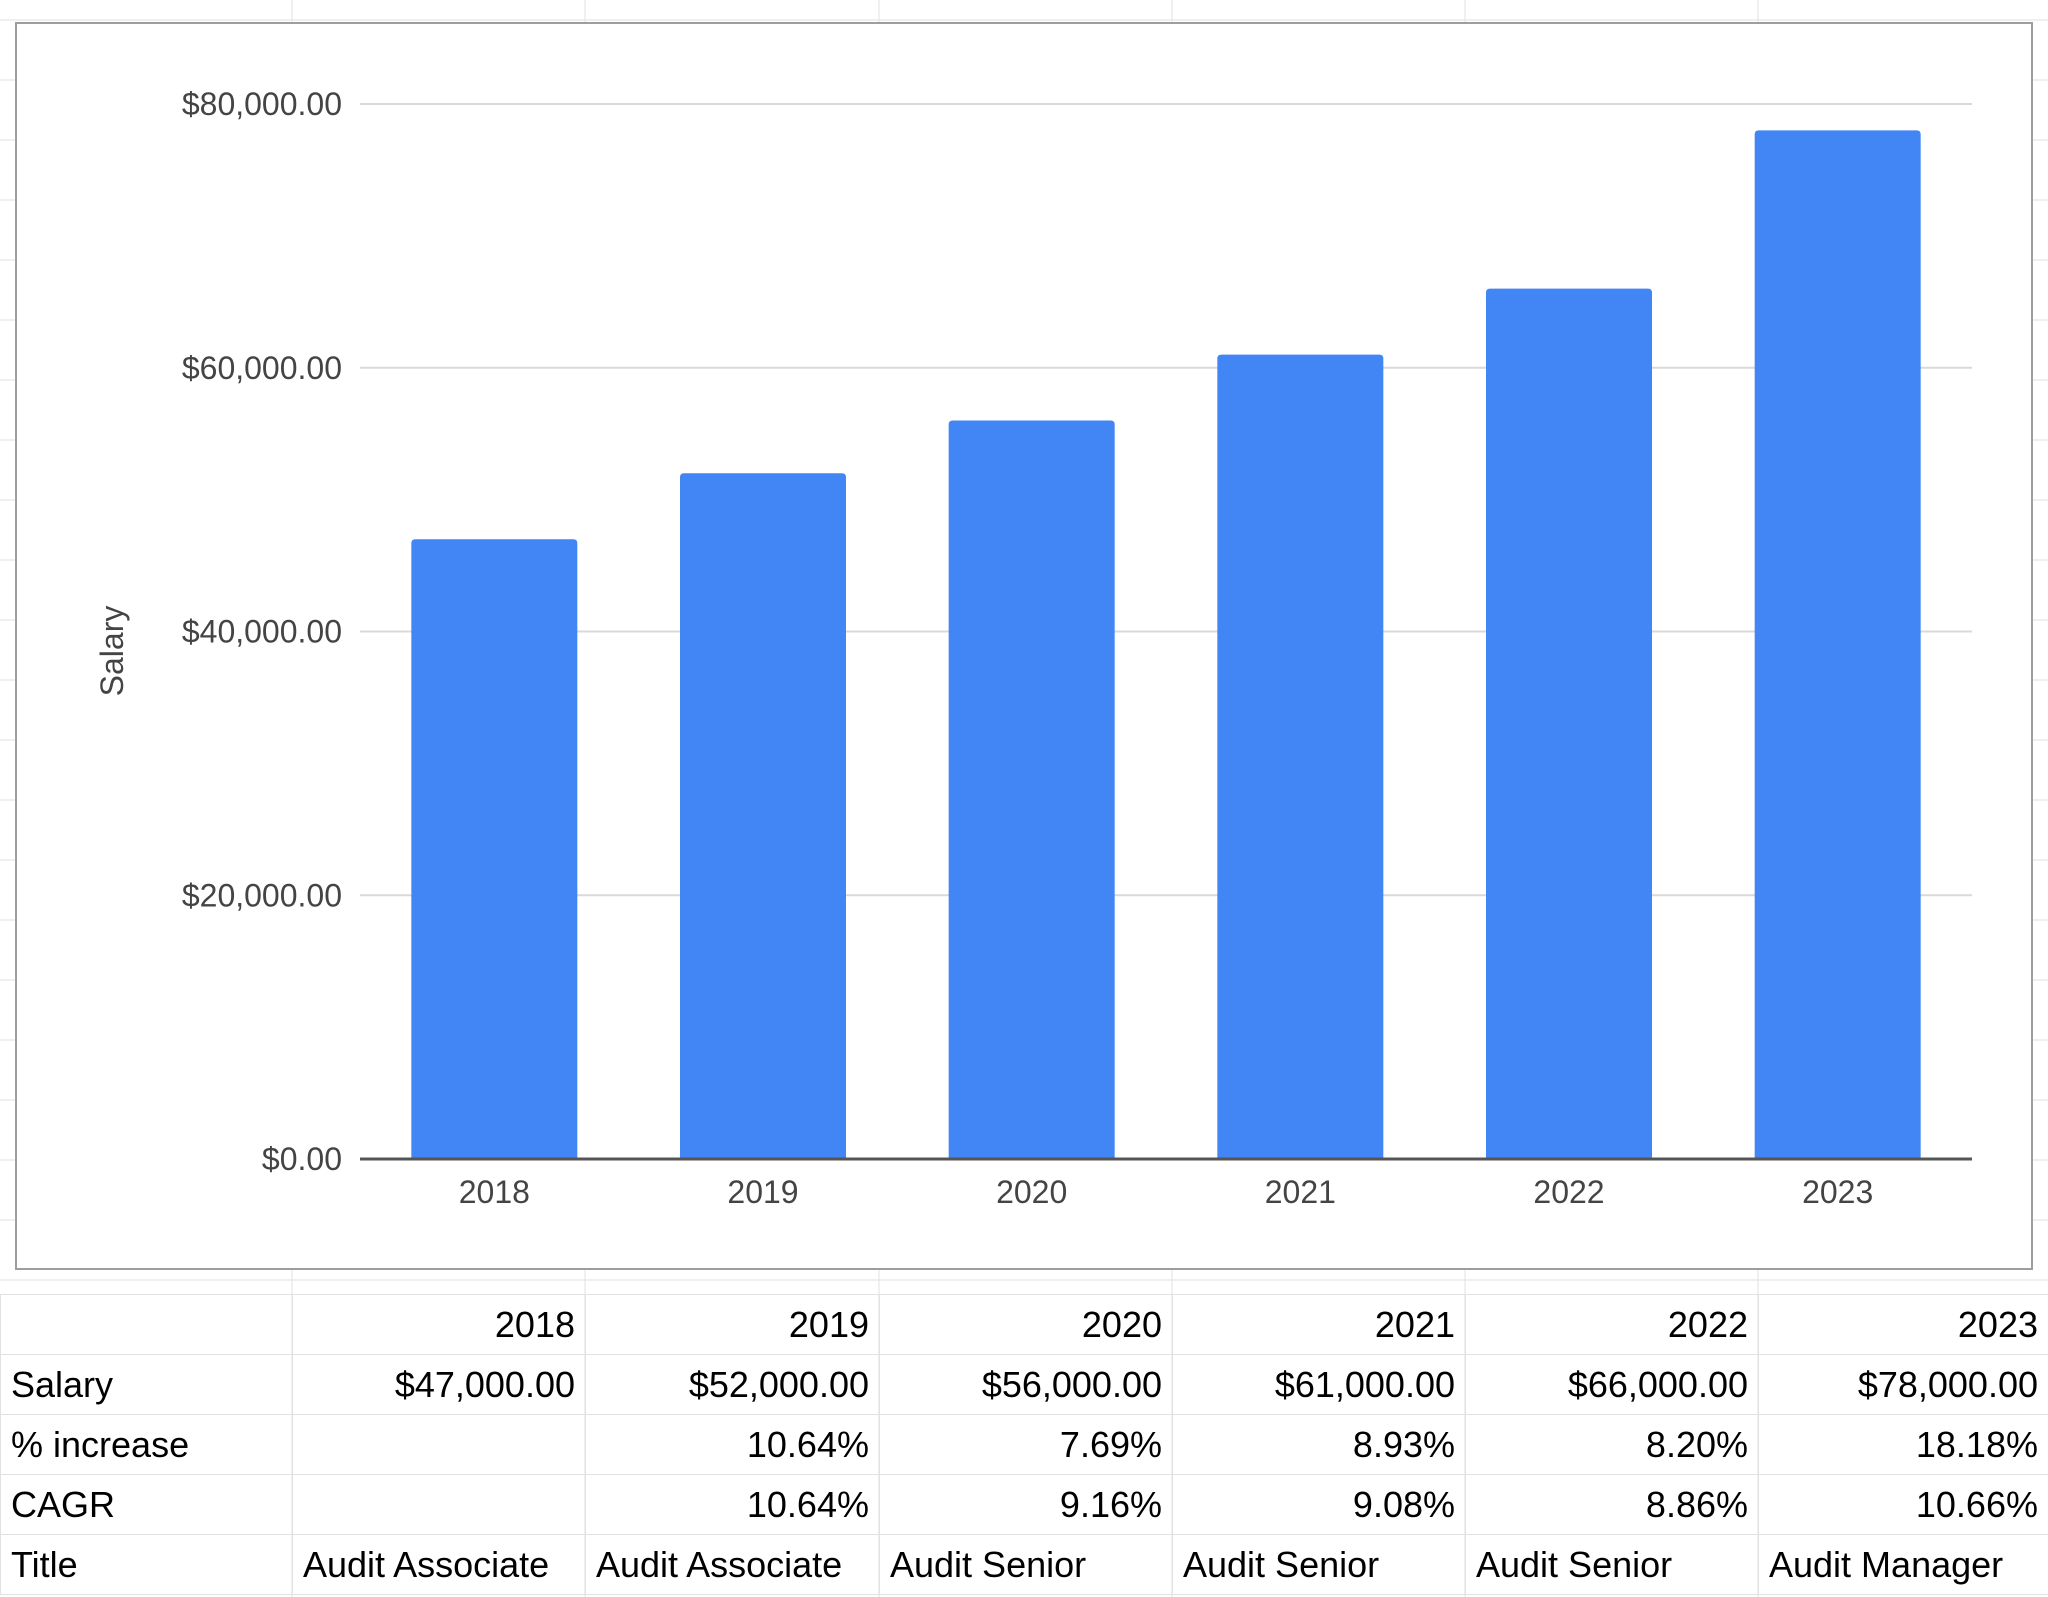  What do you see at coordinates (1319, 1324) in the screenshot?
I see `header-cell: 2021` at bounding box center [1319, 1324].